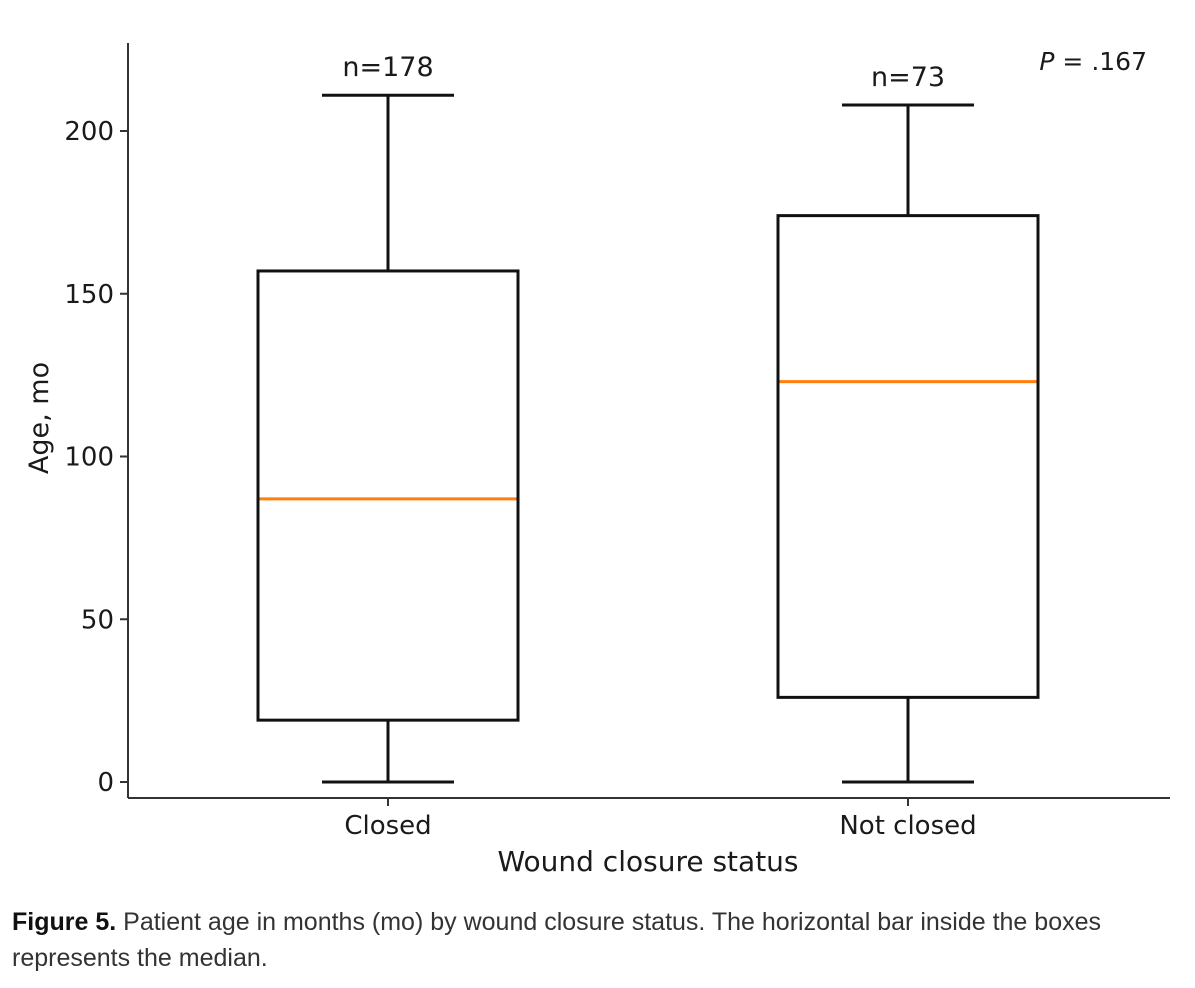 This screenshot has width=1195, height=988. Describe the element at coordinates (64, 922) in the screenshot. I see `figure-label: Figure 5.` at that location.